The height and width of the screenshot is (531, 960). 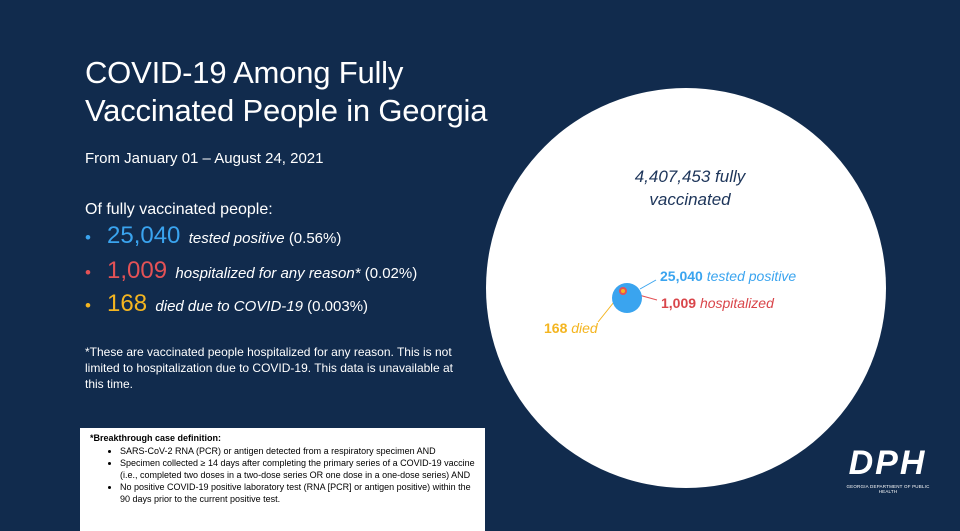 I want to click on hospitalized-text: hospitalized, so click(x=736, y=303).